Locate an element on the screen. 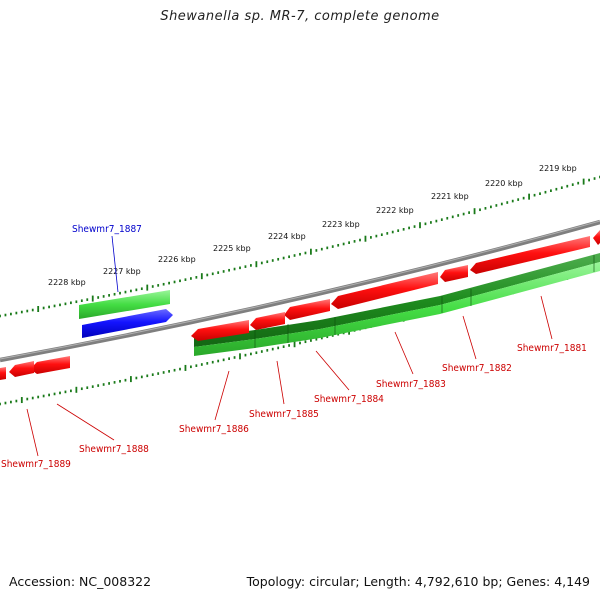  kbp-label-2224: 2224 kbp is located at coordinates (287, 236).